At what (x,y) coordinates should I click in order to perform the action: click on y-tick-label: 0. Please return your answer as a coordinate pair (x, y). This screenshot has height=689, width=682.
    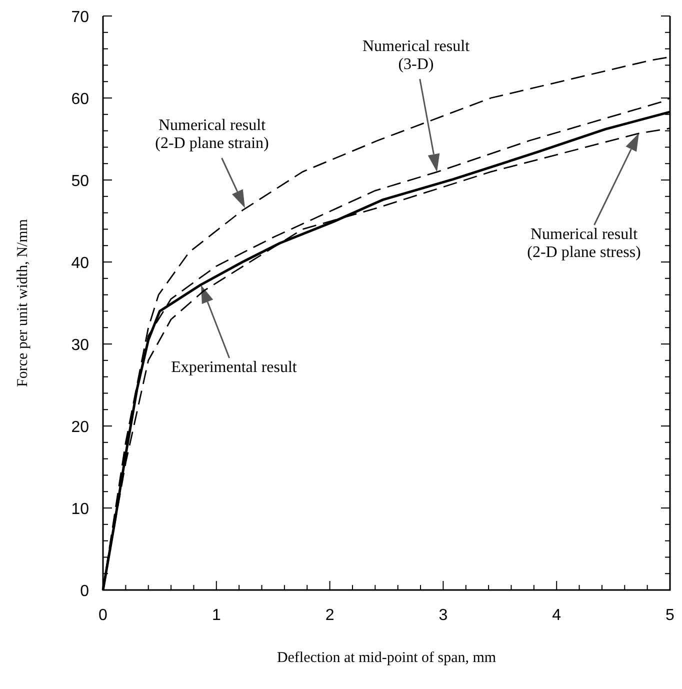
    Looking at the image, I should click on (85, 591).